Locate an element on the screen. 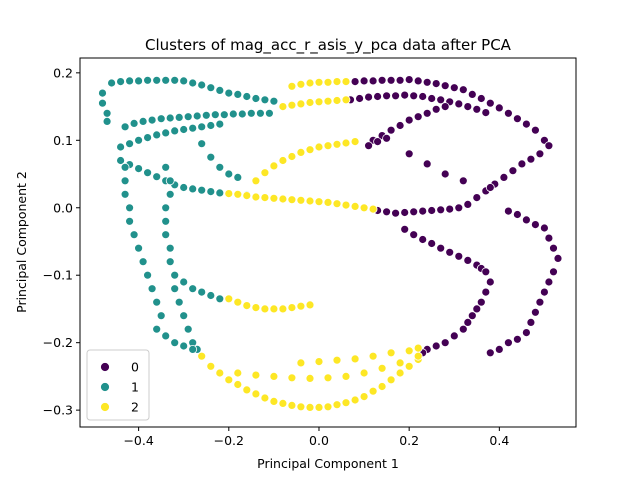 The image size is (640, 480). legend-label-1: 1 is located at coordinates (135, 387).